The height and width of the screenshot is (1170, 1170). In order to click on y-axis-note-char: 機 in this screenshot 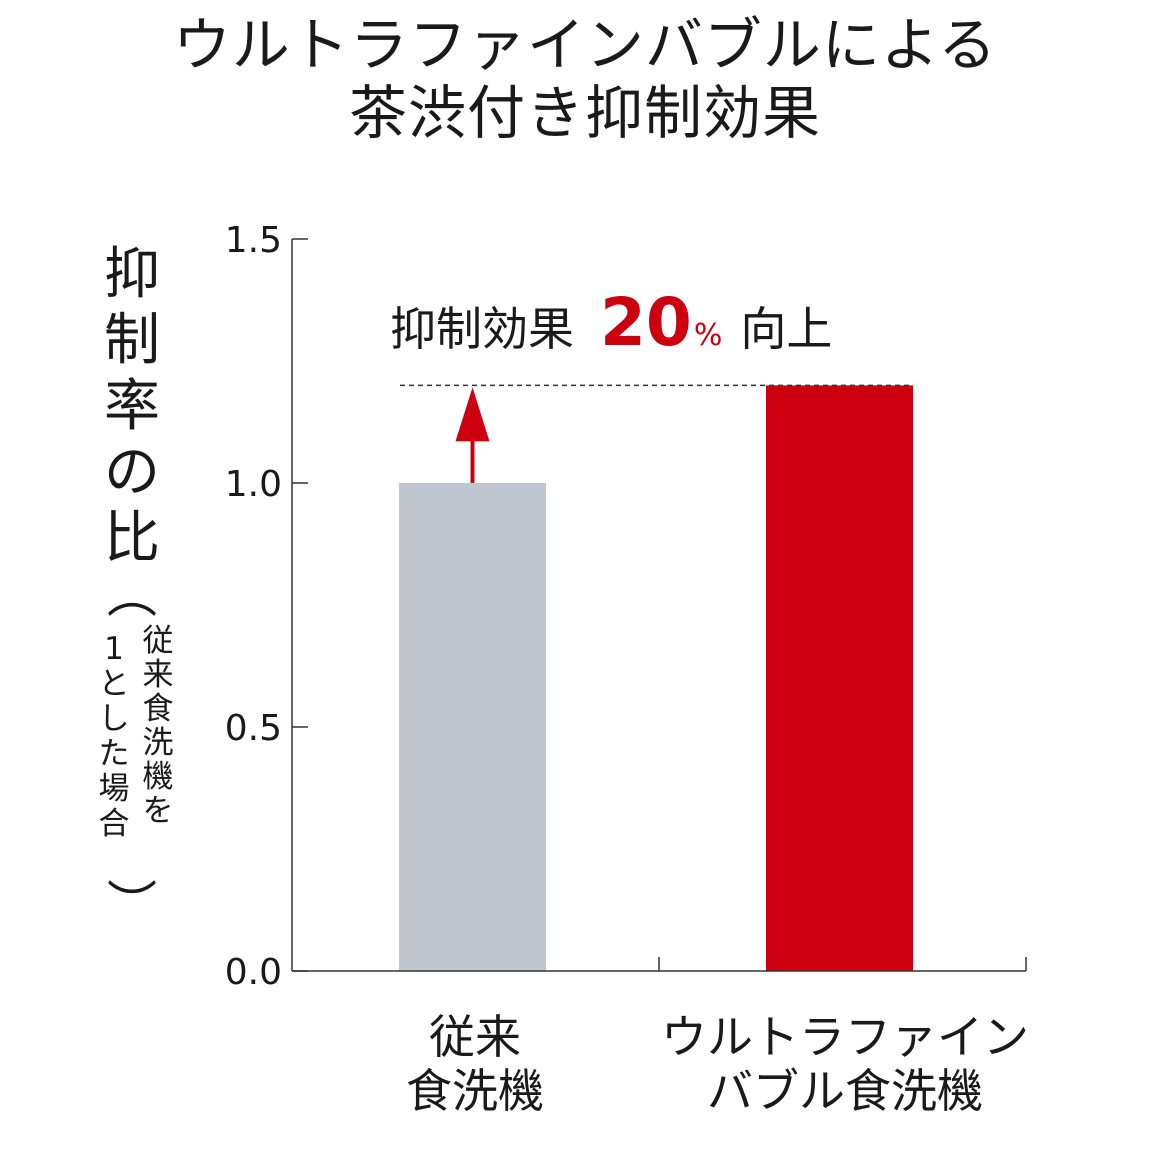, I will do `click(158, 777)`.